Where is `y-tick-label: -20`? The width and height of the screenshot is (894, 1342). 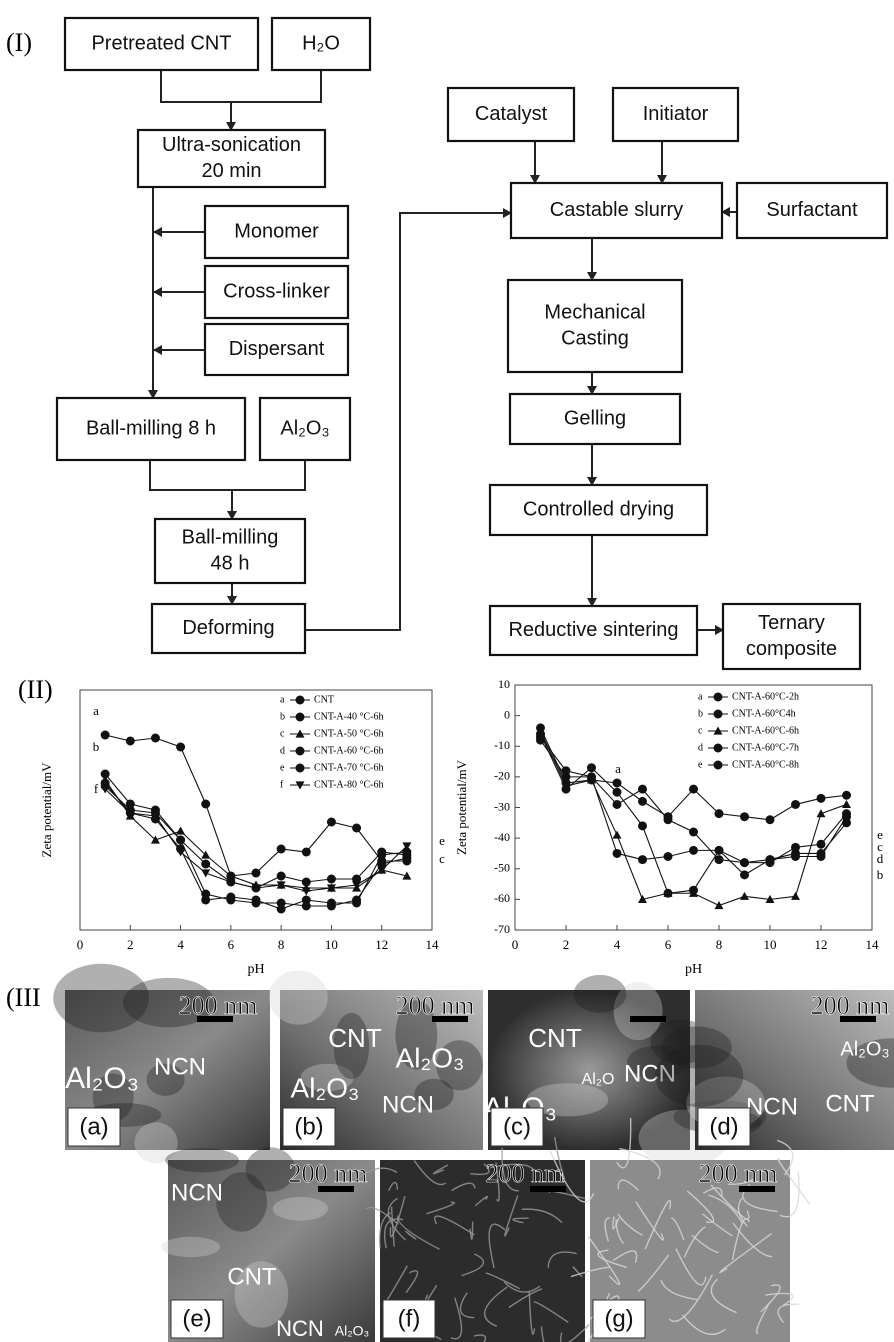 y-tick-label: -20 is located at coordinates (502, 776).